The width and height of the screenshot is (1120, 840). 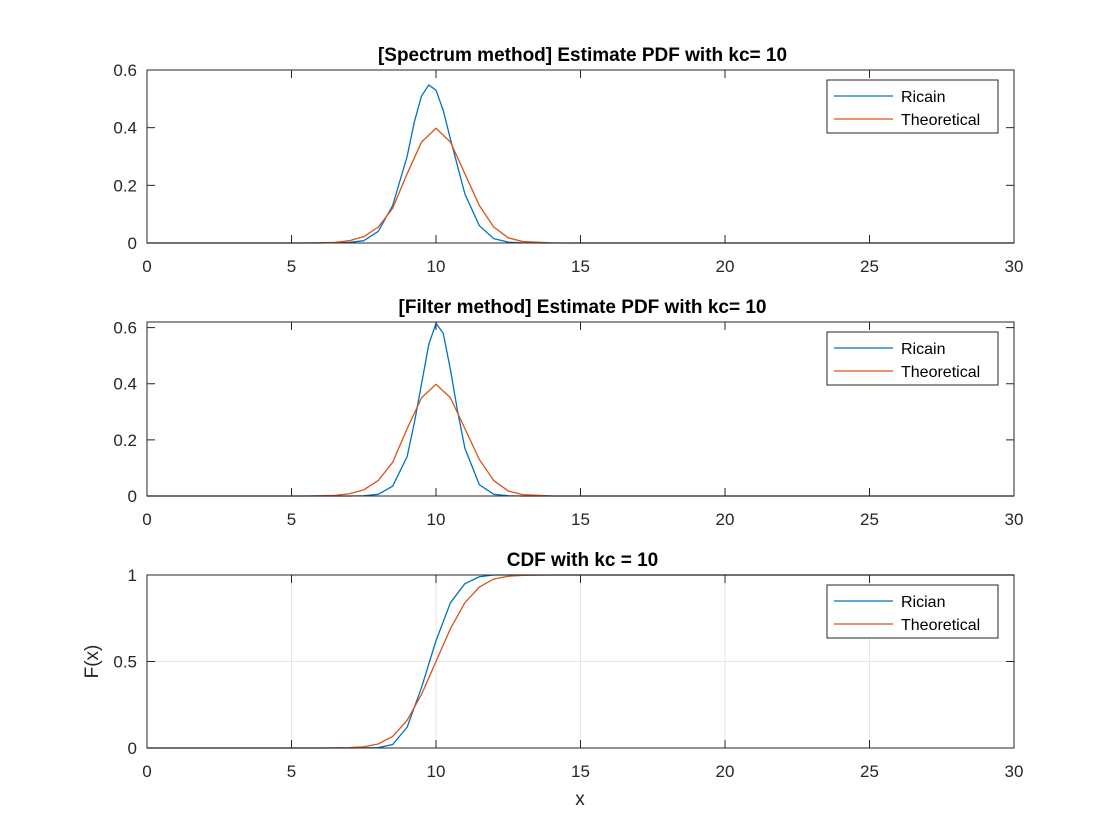 What do you see at coordinates (583, 560) in the screenshot?
I see `chart-title: CDF with kc = 10` at bounding box center [583, 560].